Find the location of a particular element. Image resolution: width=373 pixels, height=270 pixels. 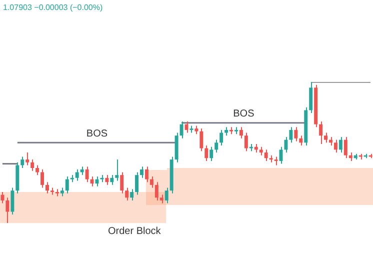

text: 1.07903 −0.00003 (−0.00%) is located at coordinates (53, 7).